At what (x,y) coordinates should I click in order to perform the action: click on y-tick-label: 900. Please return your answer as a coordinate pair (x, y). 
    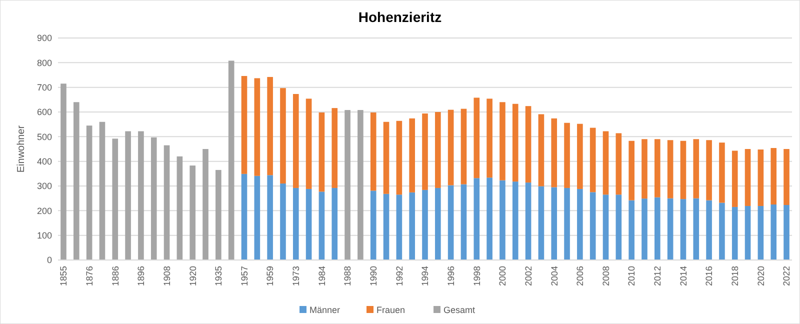
    Looking at the image, I should click on (44, 38).